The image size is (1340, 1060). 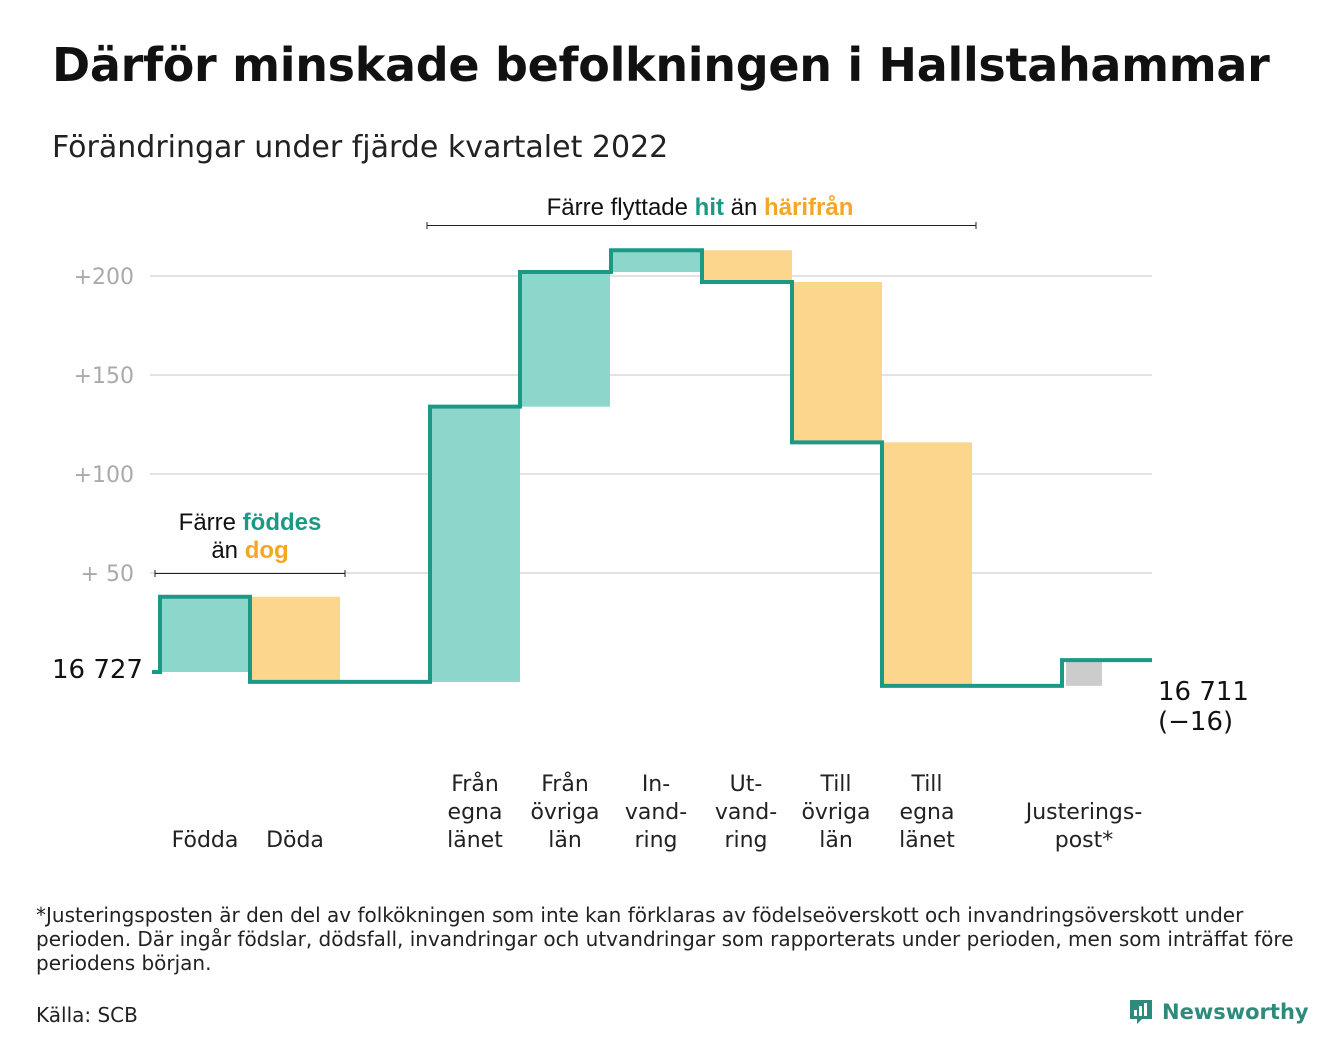 I want to click on category-label: post*, so click(x=1084, y=840).